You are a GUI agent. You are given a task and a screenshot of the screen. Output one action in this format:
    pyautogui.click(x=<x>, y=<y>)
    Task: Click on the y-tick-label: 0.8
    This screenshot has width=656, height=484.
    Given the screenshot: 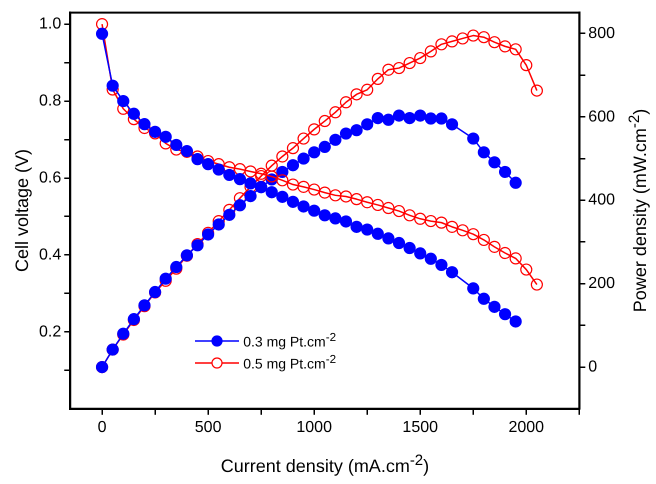 What is the action you would take?
    pyautogui.click(x=50, y=101)
    